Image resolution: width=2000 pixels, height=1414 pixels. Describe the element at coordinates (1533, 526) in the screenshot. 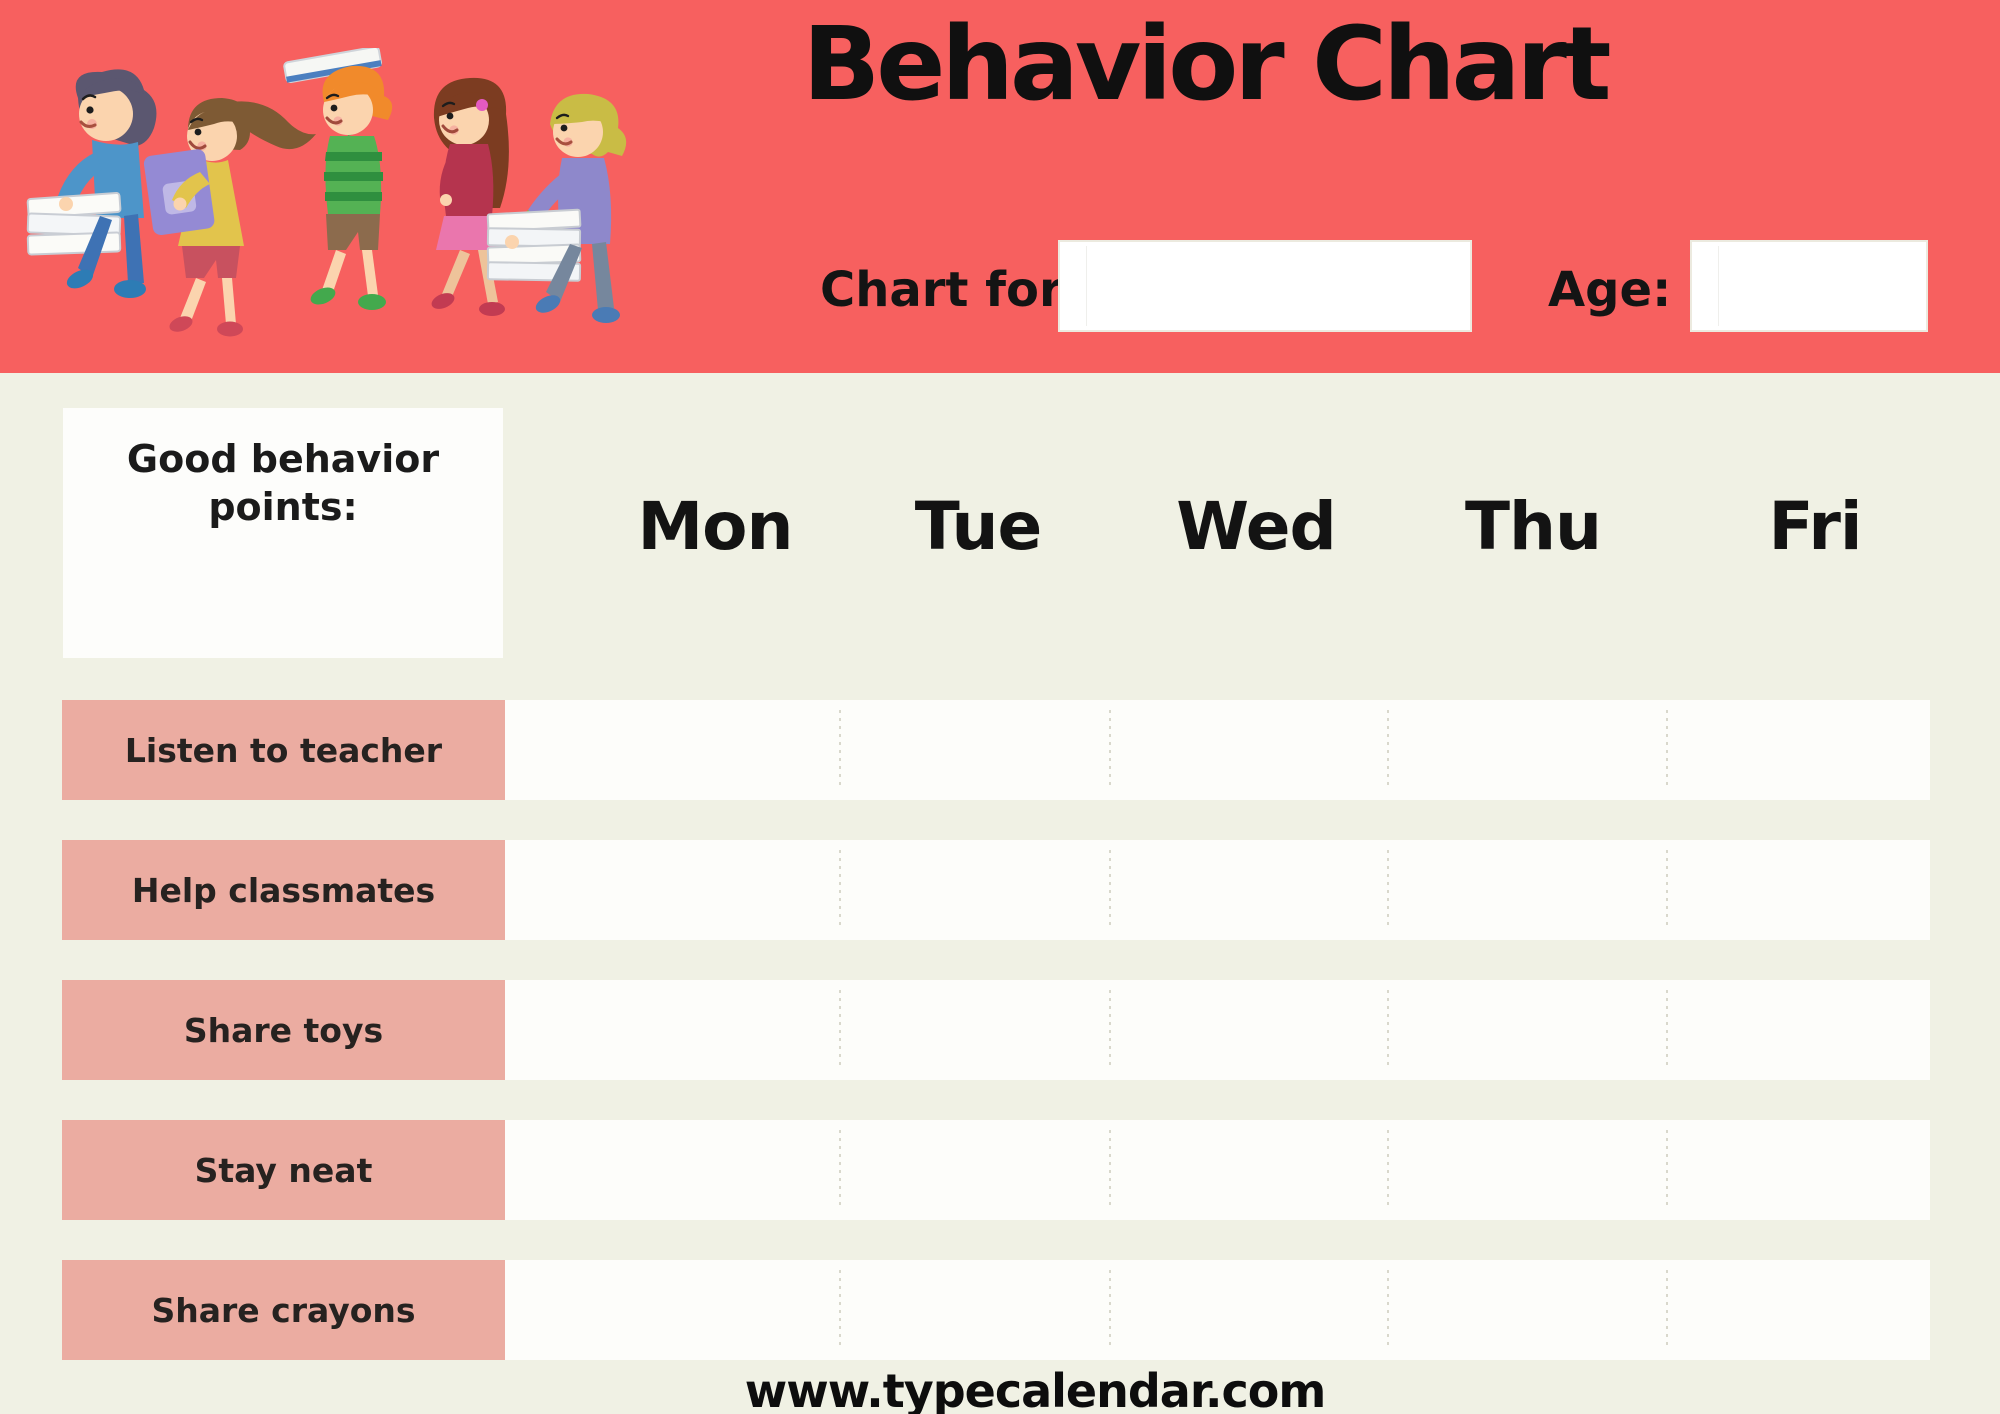

I see `day-header-thu: Thu` at that location.